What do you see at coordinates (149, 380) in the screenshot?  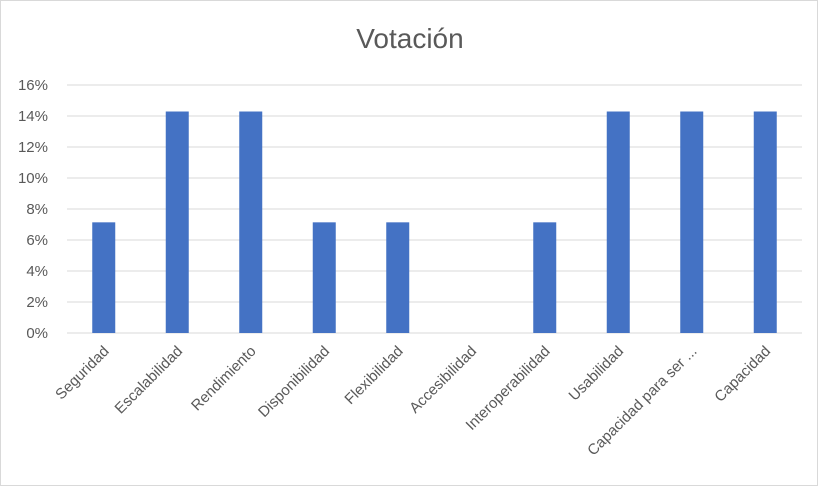 I see `x-category-label: Escalabilidad` at bounding box center [149, 380].